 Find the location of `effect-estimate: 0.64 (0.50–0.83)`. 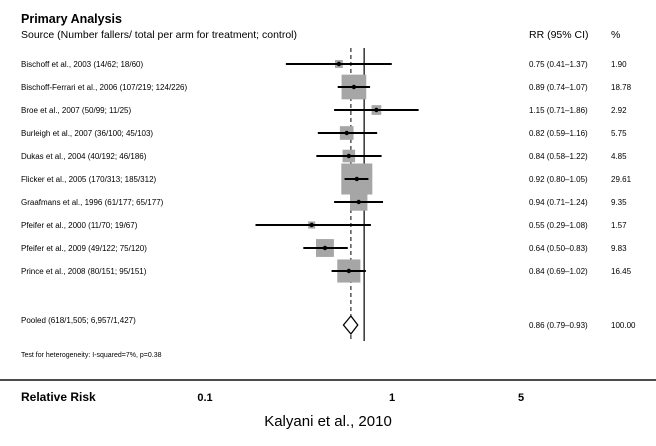

effect-estimate: 0.64 (0.50–0.83) is located at coordinates (558, 248).